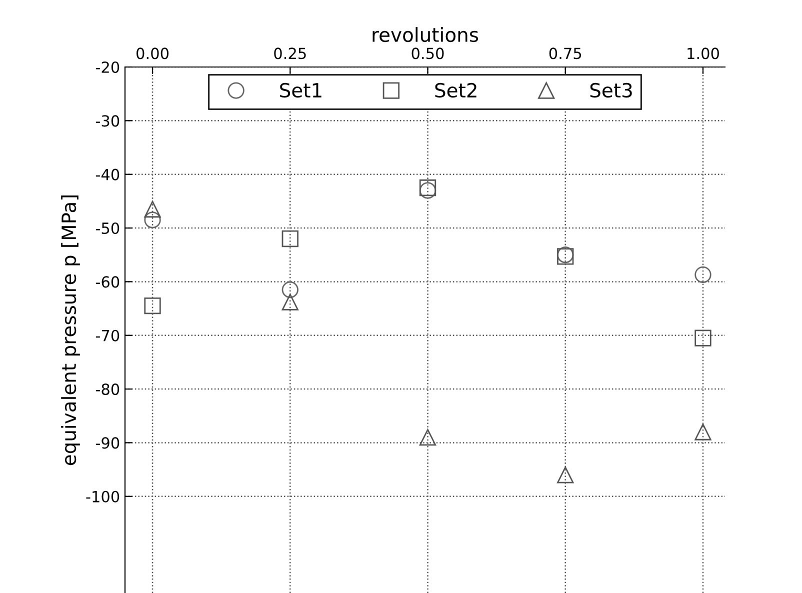 The width and height of the screenshot is (802, 593). I want to click on y-tick-label: -90, so click(108, 443).